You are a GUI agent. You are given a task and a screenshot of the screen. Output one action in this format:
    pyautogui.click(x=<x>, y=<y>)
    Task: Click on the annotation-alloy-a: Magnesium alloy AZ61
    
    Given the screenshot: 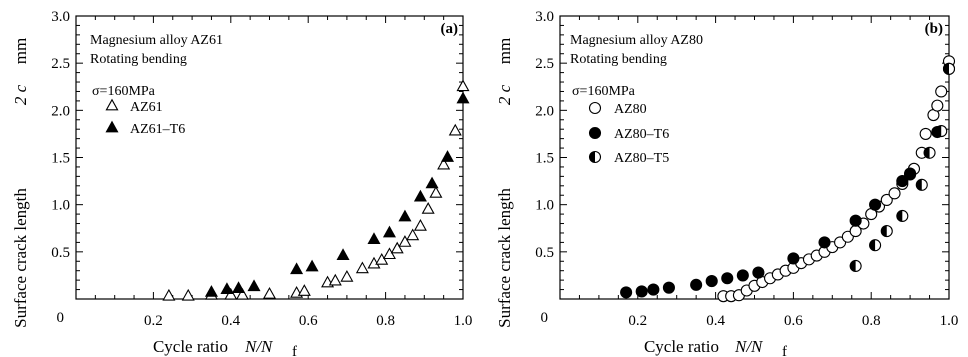 What is the action you would take?
    pyautogui.click(x=156, y=40)
    